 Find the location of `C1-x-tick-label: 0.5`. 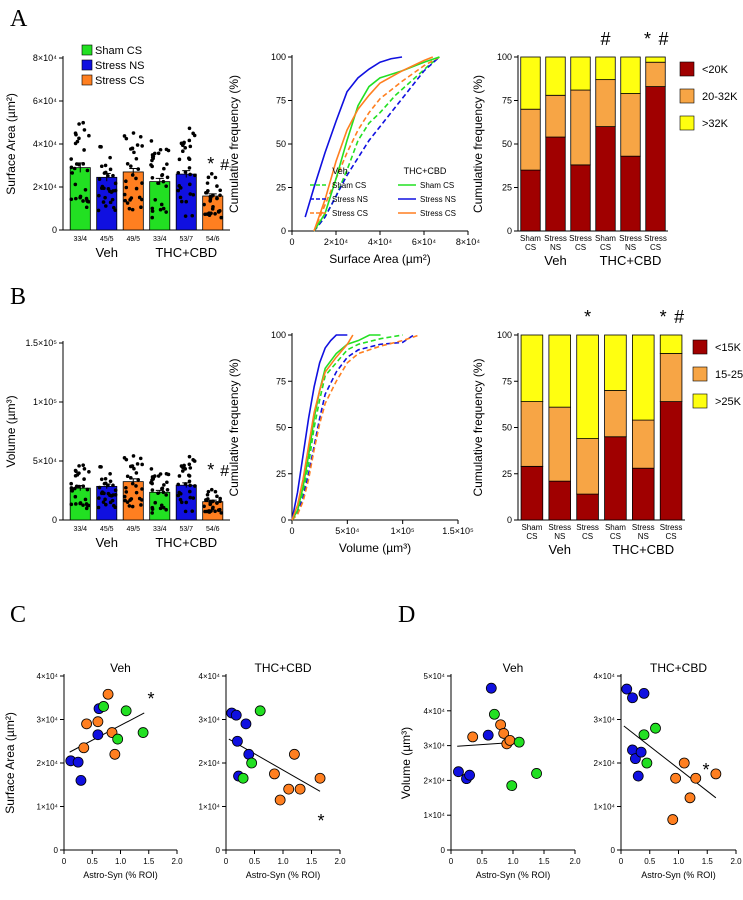

C1-x-tick-label: 0.5 is located at coordinates (93, 861).